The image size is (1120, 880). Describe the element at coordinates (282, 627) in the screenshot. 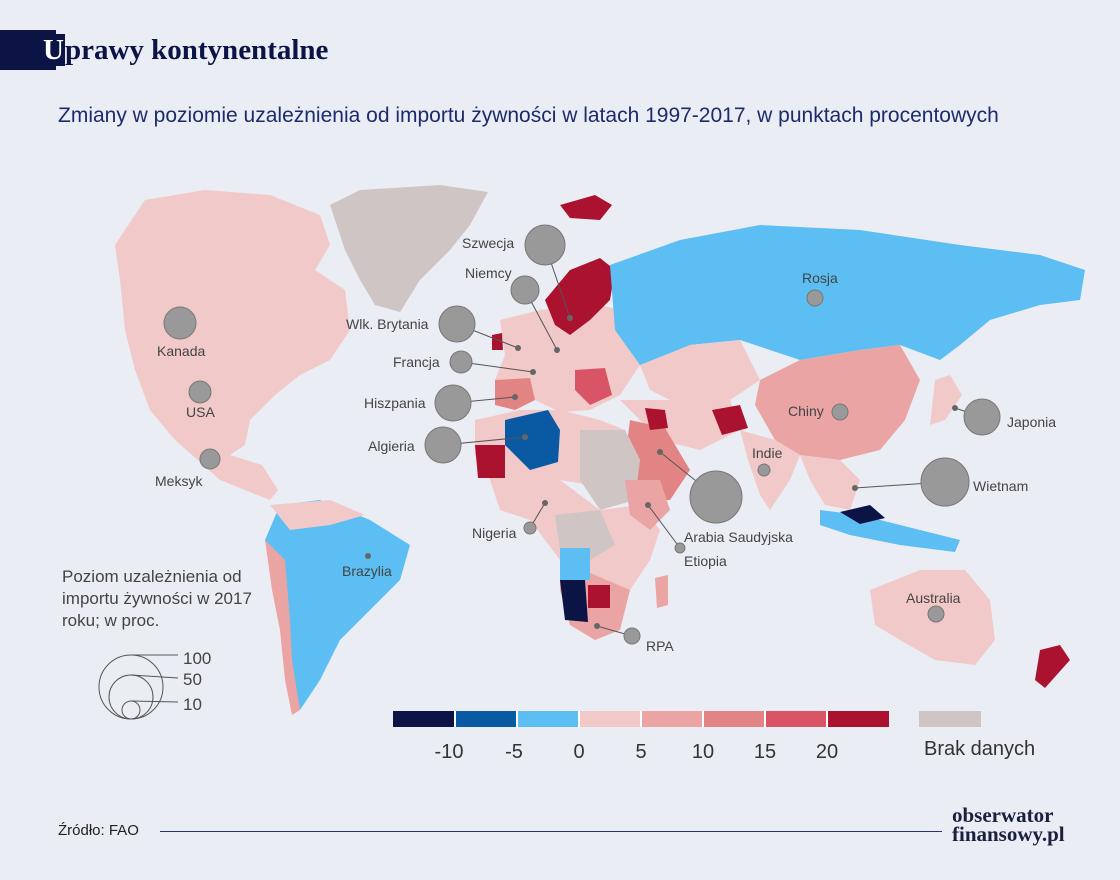

I see `andes-strip` at that location.